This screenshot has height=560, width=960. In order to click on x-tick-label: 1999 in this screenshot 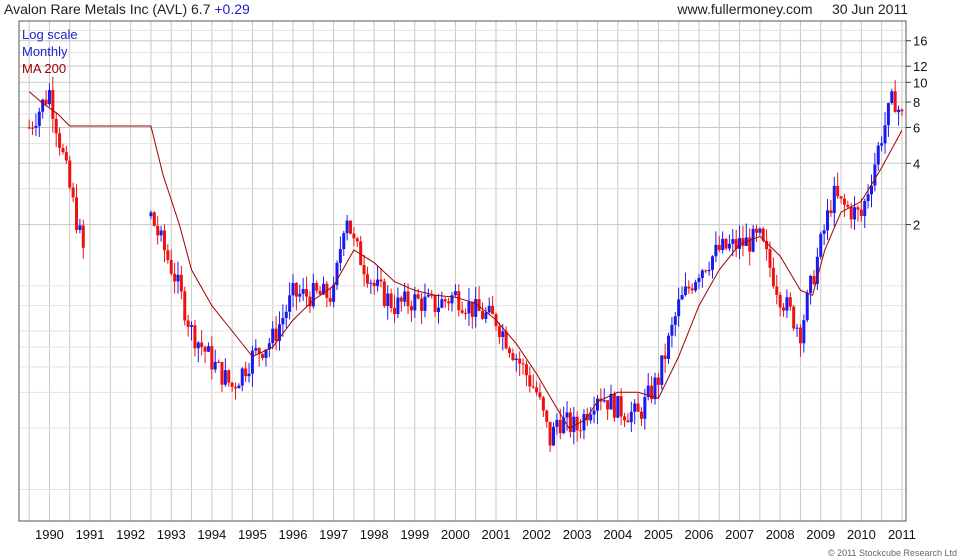, I will do `click(414, 534)`.